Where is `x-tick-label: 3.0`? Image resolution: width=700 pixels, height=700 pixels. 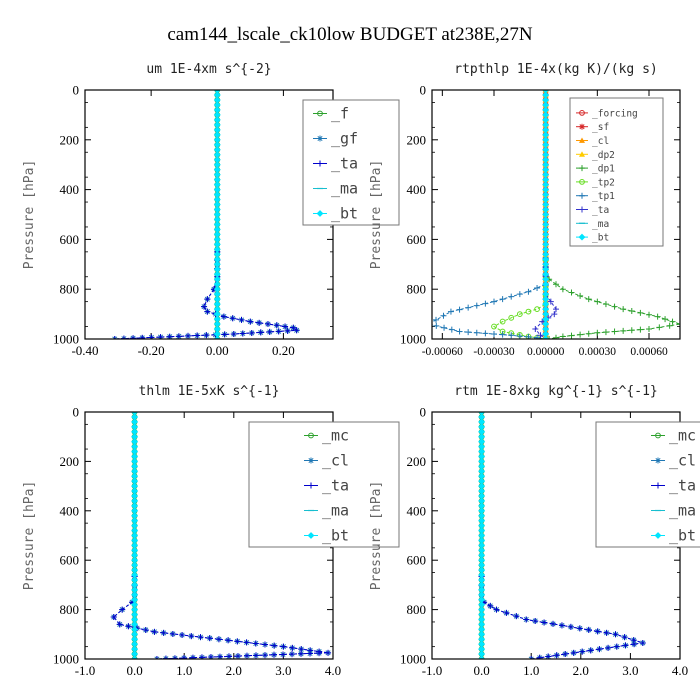 x-tick-label: 3.0 is located at coordinates (630, 670).